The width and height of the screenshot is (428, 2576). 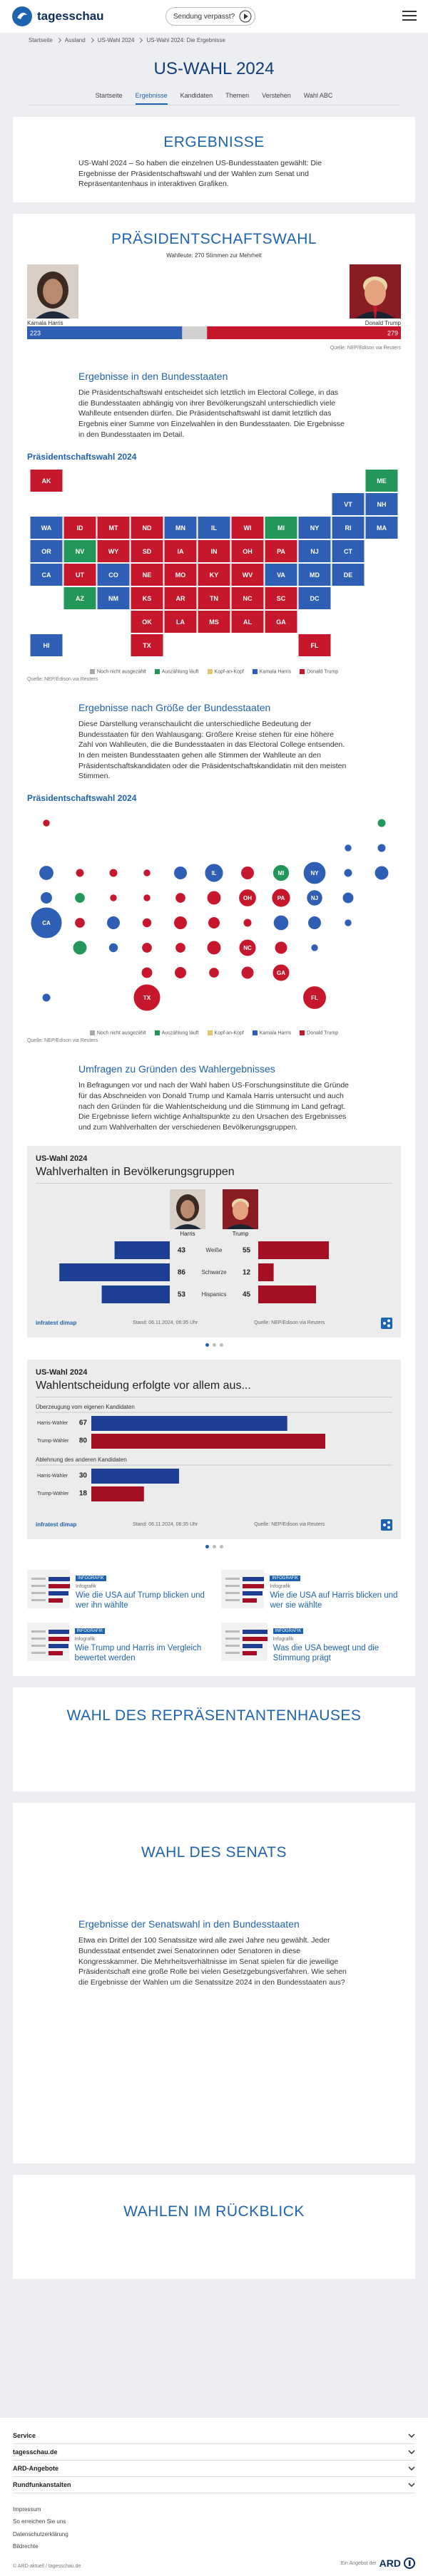 I want to click on footer-link: Bildrechte, so click(x=26, y=2547).